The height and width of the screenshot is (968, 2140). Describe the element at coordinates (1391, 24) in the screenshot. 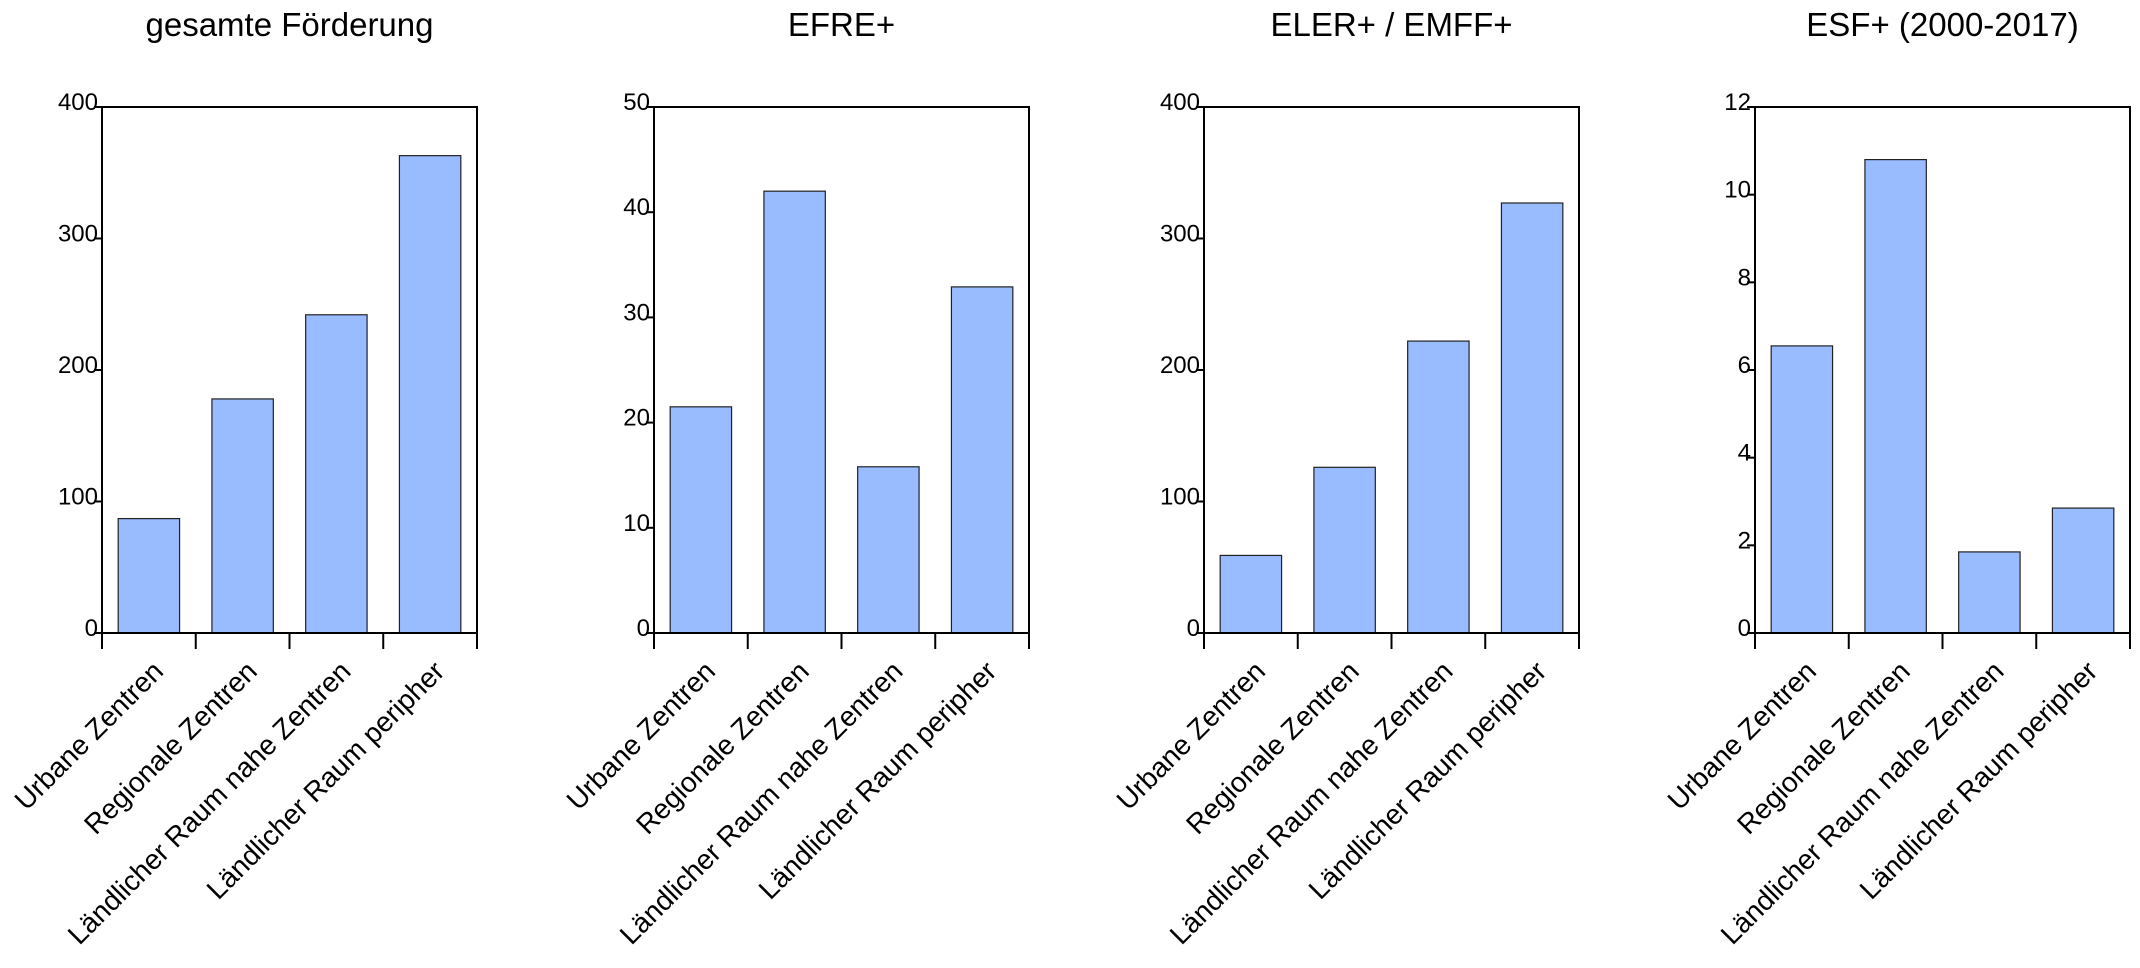

I see `chart-title: ELER+ / EMFF+` at that location.